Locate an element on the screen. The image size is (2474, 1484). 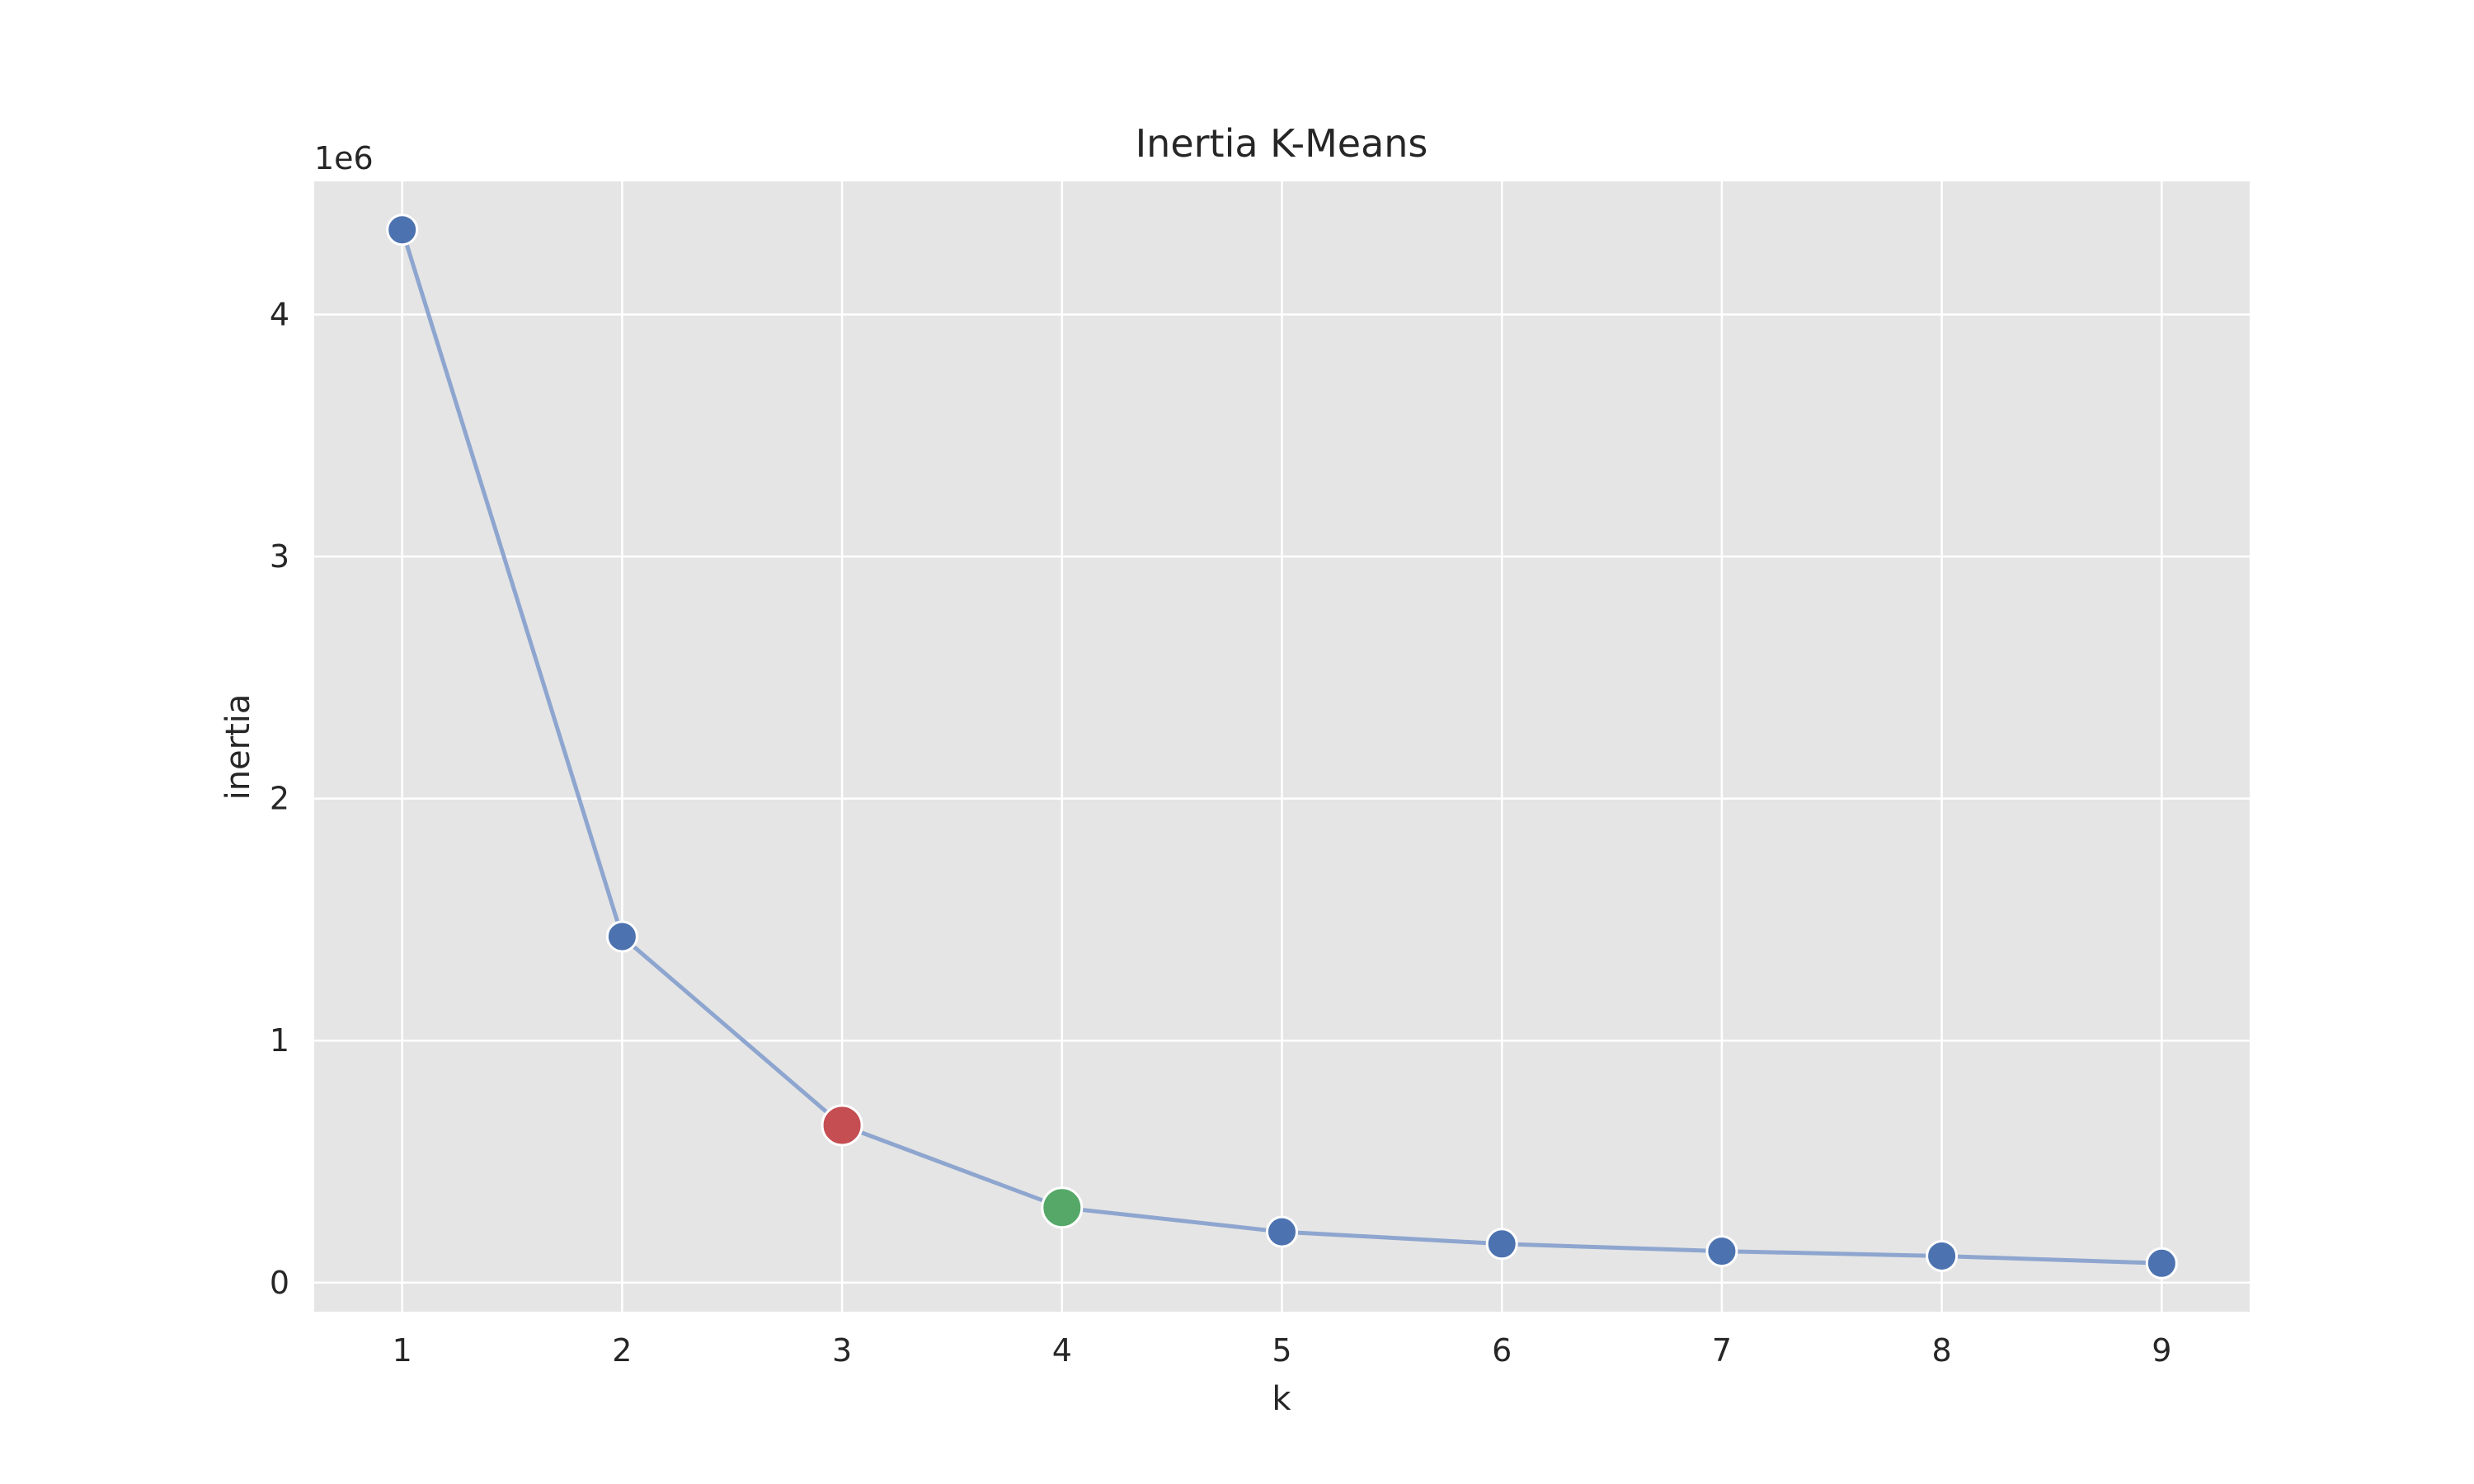
x-tick-label: 1 is located at coordinates (402, 1350).